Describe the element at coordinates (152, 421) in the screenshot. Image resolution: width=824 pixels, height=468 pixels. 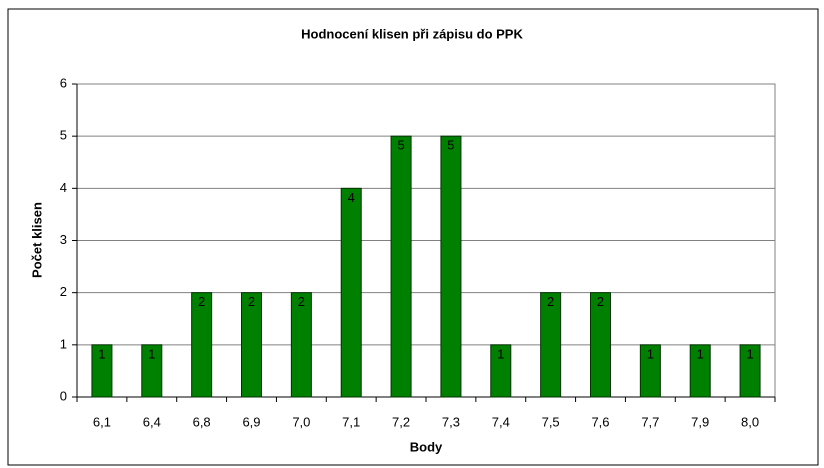
I see `x-tick-label: 6,4` at that location.